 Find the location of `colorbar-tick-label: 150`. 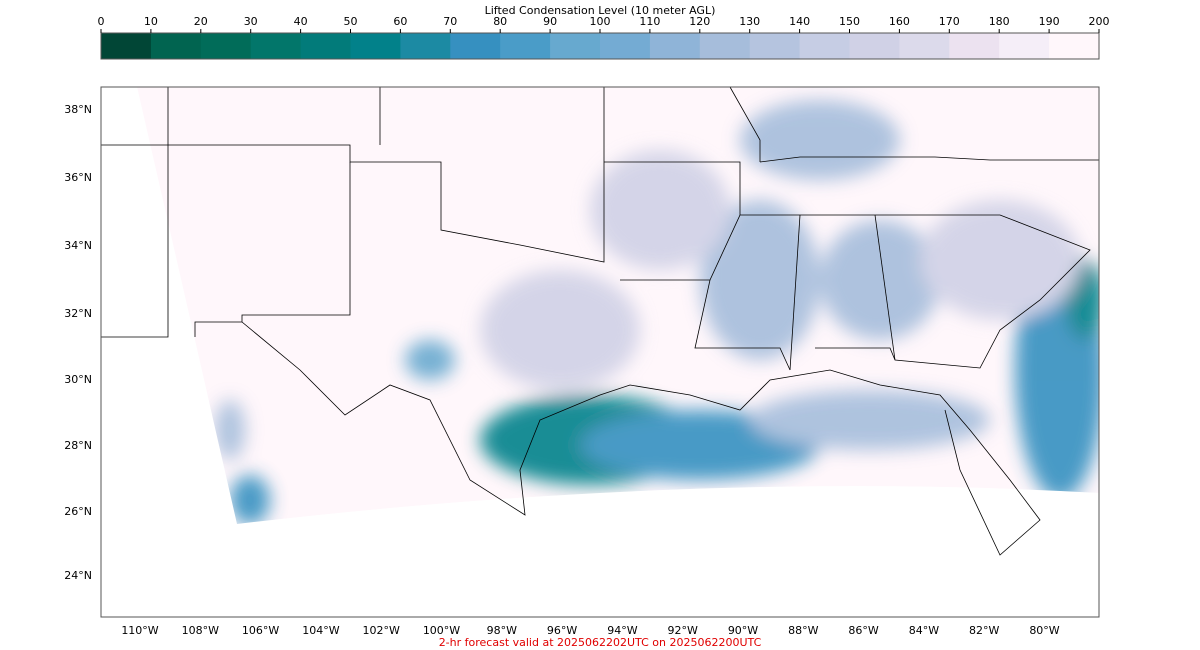

colorbar-tick-label: 150 is located at coordinates (849, 21).